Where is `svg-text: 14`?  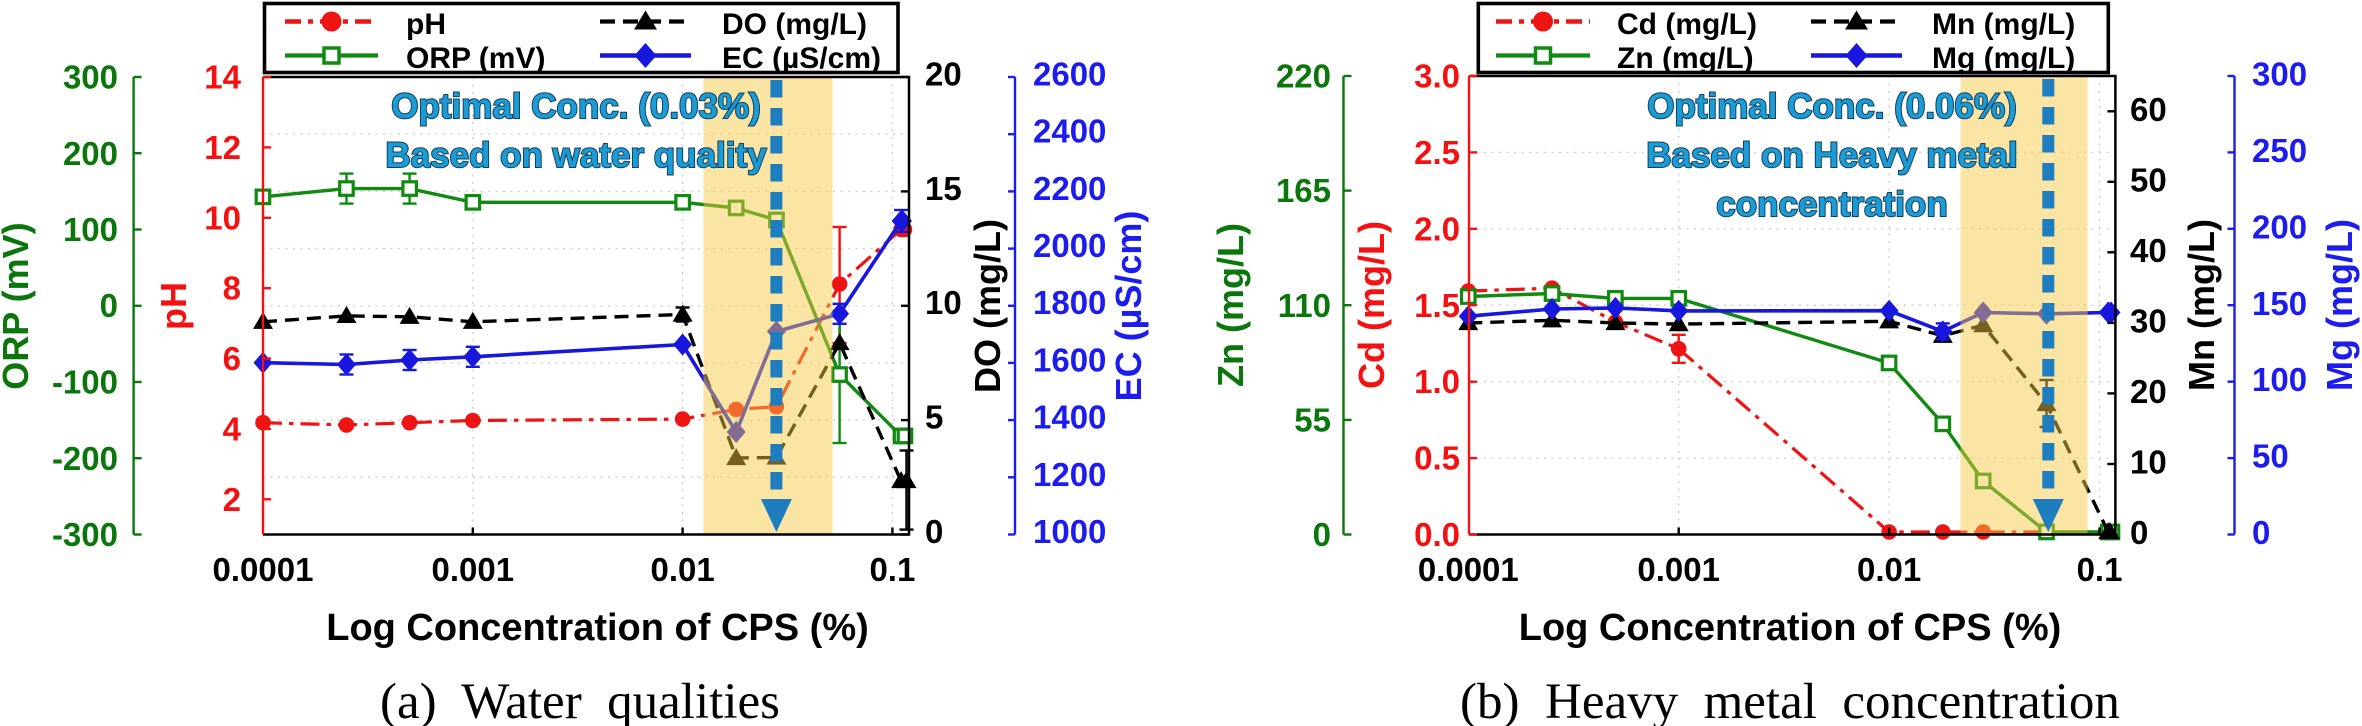
svg-text: 14 is located at coordinates (222, 77).